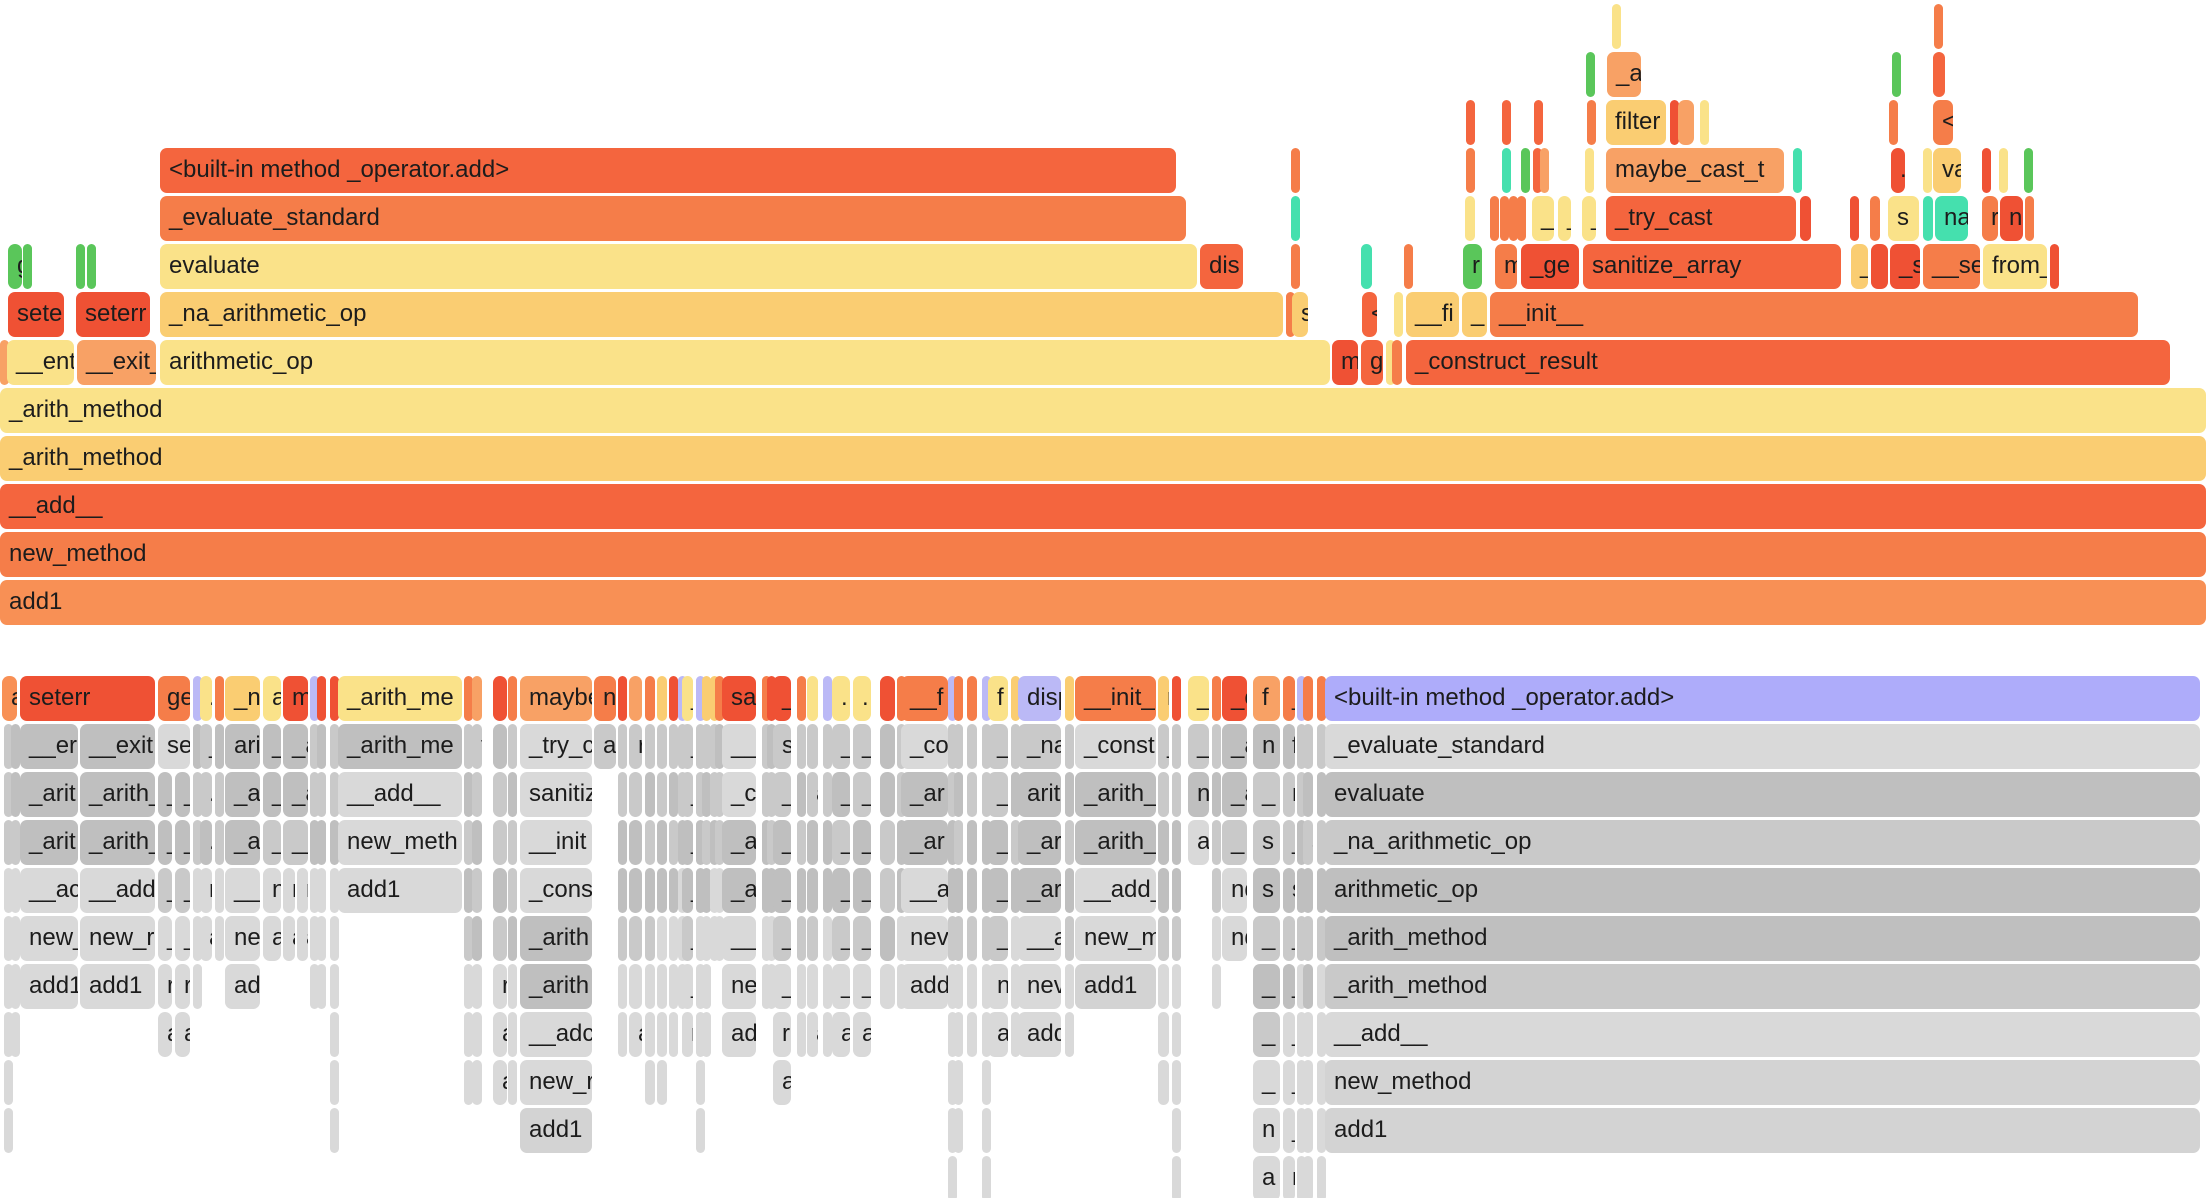 This screenshot has width=2206, height=1198. I want to click on flame-frame: _a, so click(1234, 746).